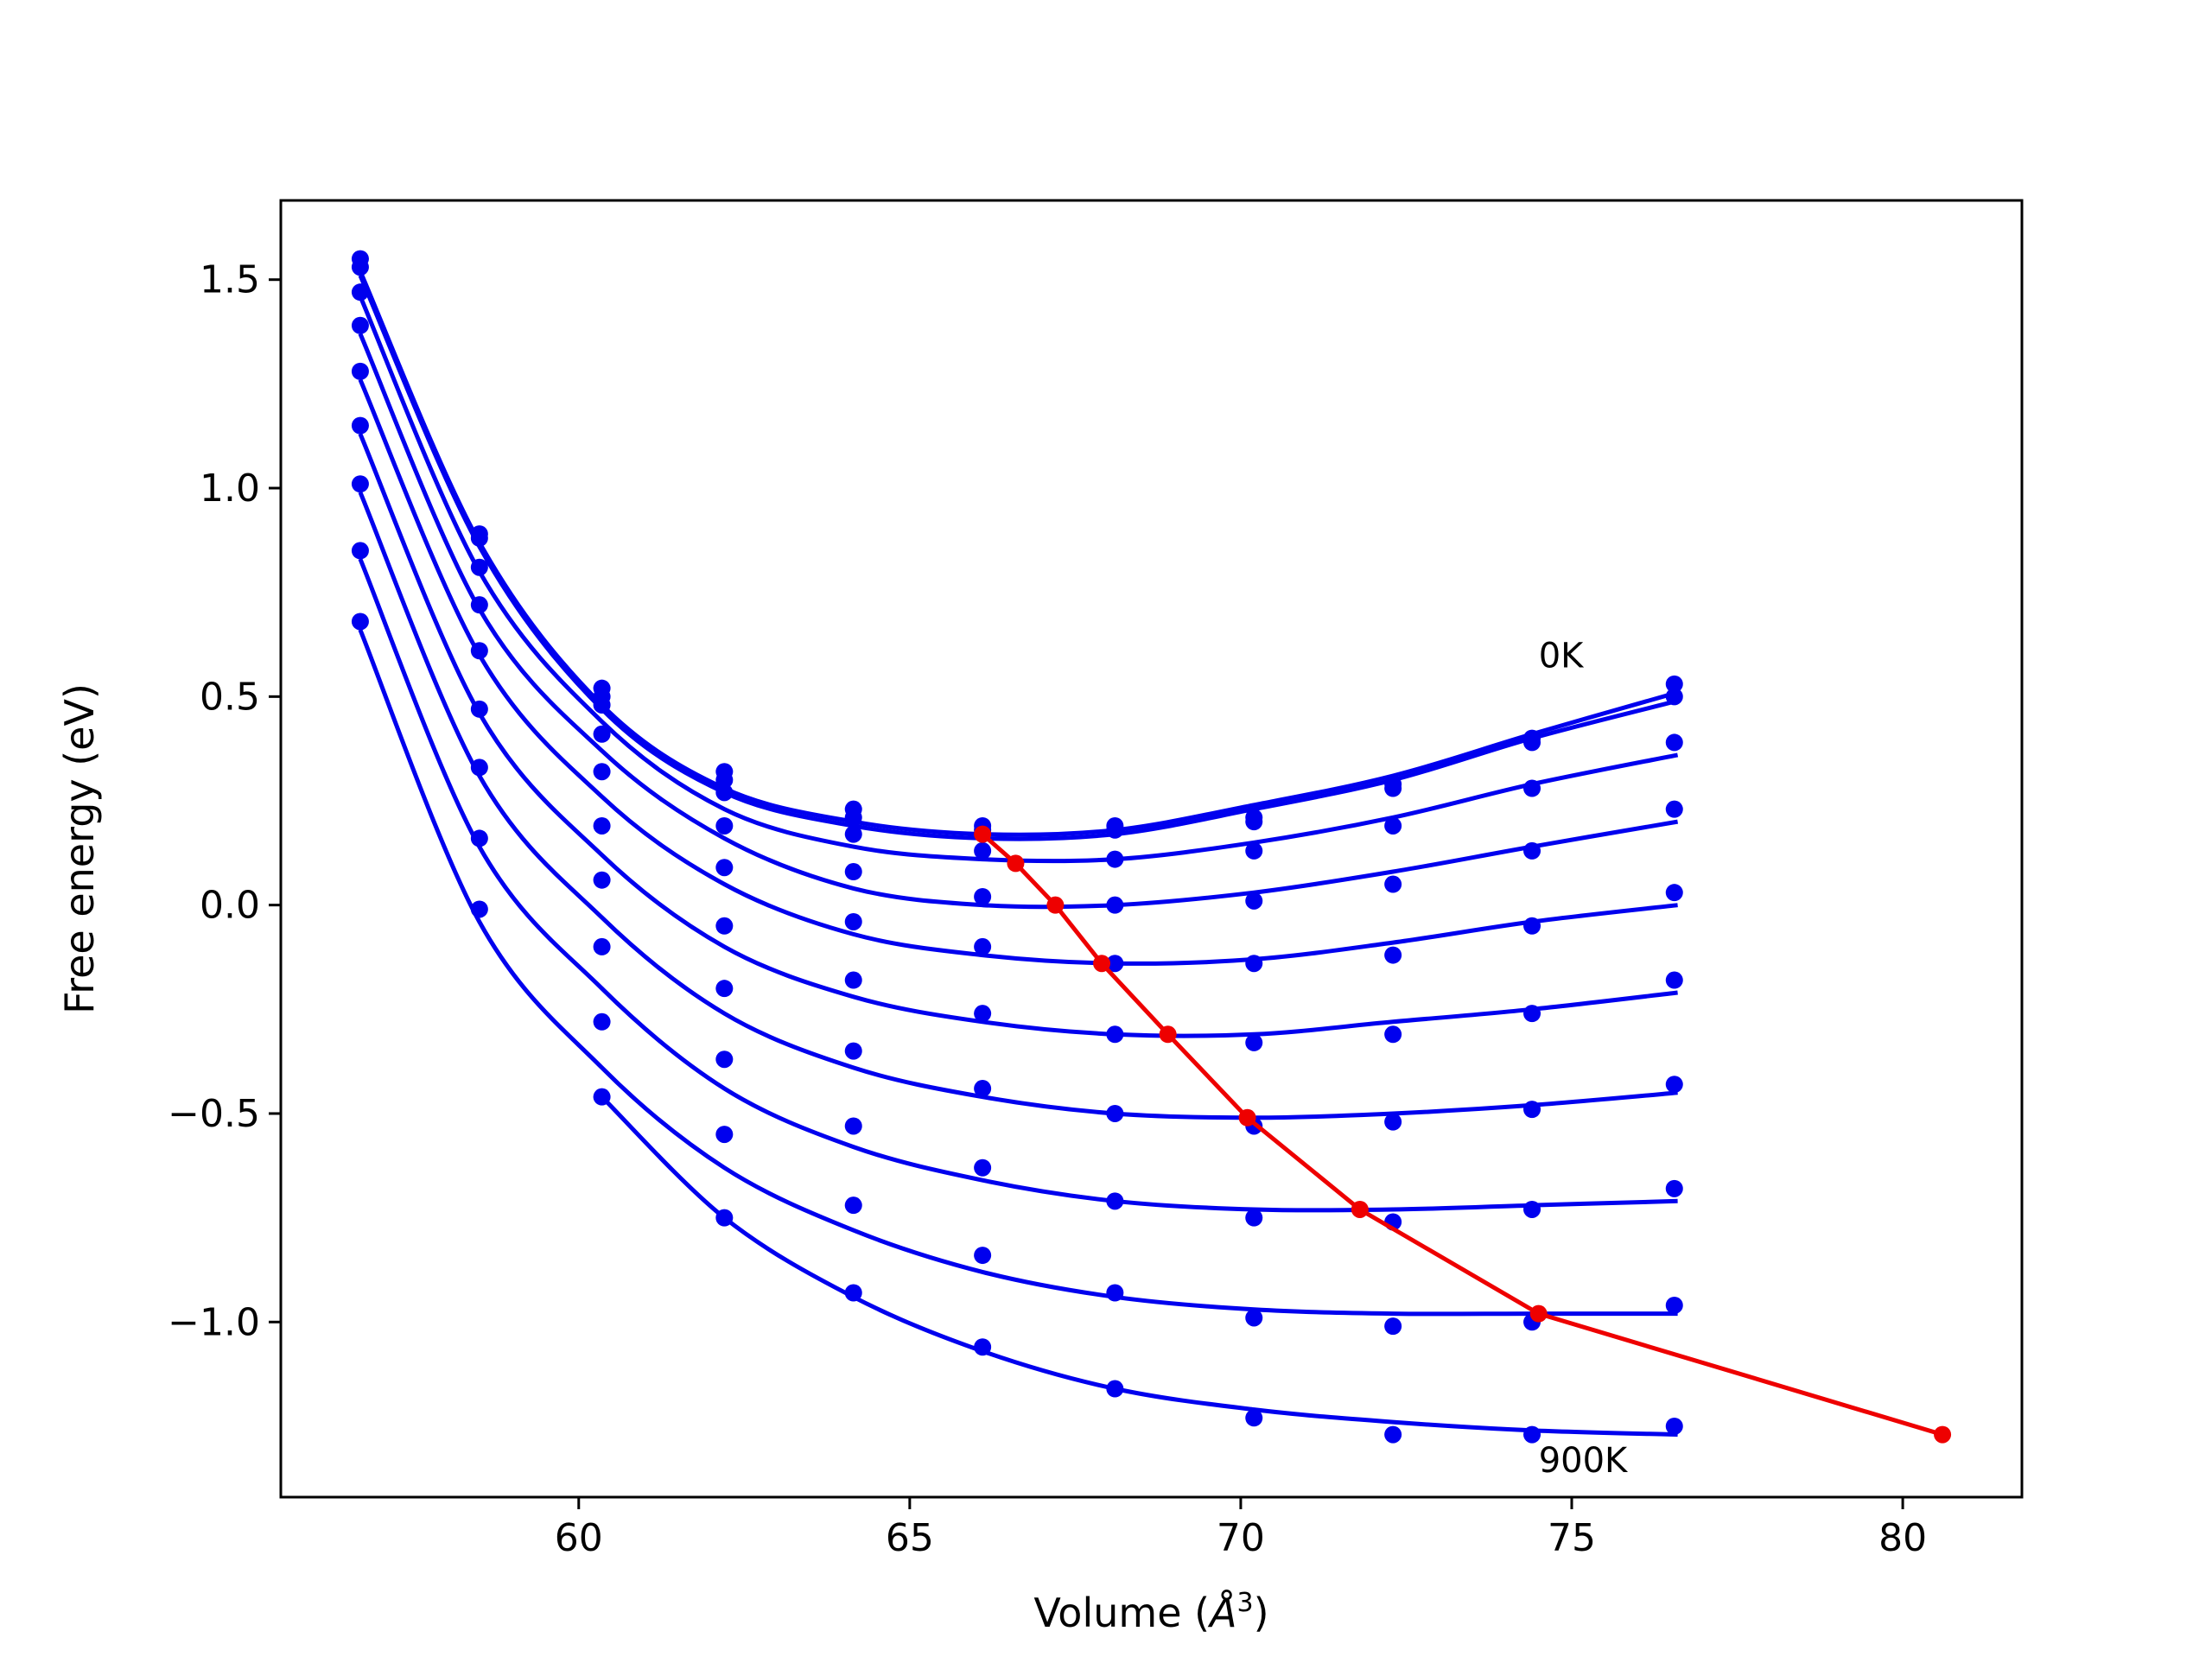 The image size is (2212, 1663). I want to click on x-axis-label: Volume (Å3), so click(1150, 1612).